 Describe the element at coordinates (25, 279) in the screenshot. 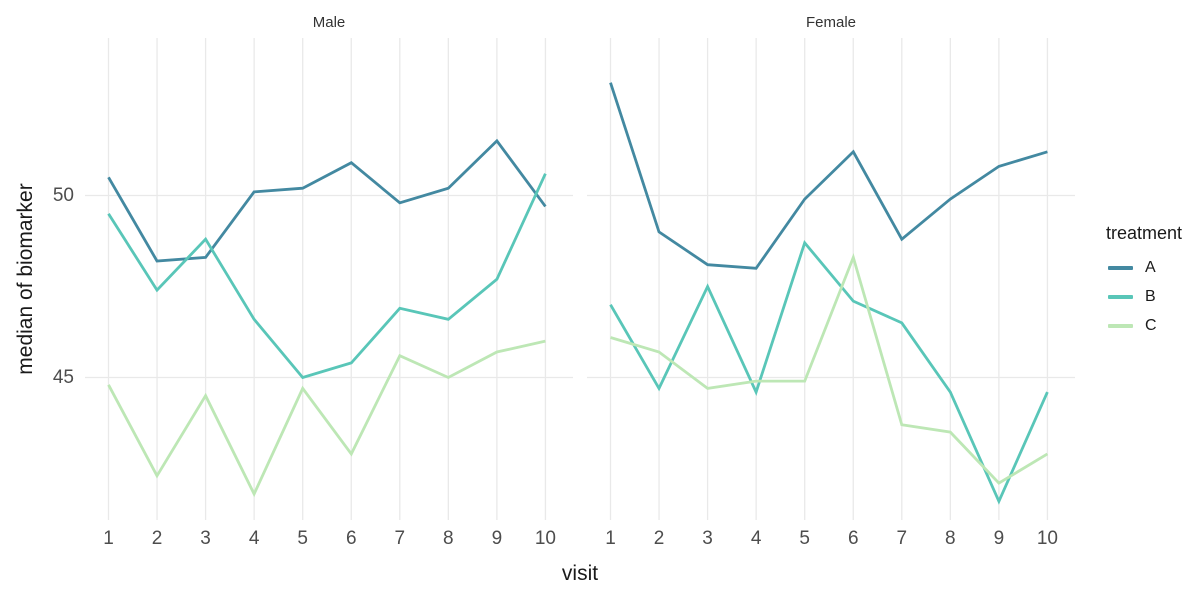

I see `y-axis-title: median of biomarker` at that location.